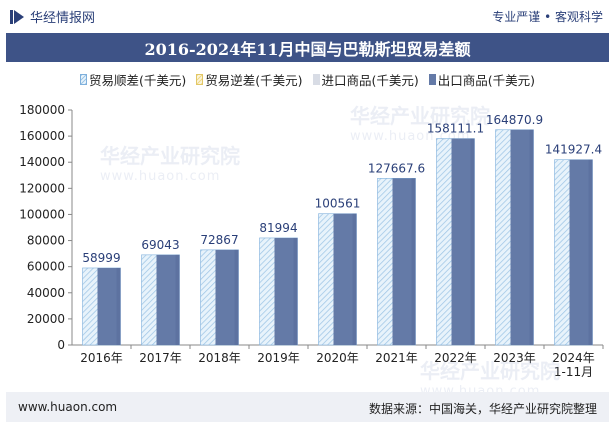  What do you see at coordinates (455, 358) in the screenshot?
I see `x-tick-label: 2022年` at bounding box center [455, 358].